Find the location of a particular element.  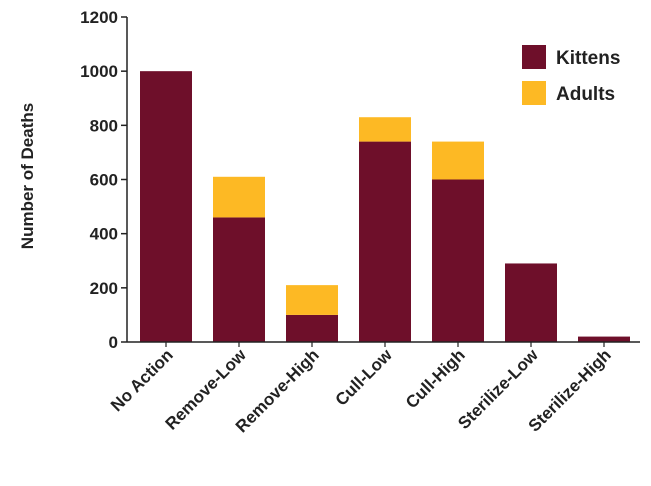

y-tick-label: 1200 is located at coordinates (99, 17).